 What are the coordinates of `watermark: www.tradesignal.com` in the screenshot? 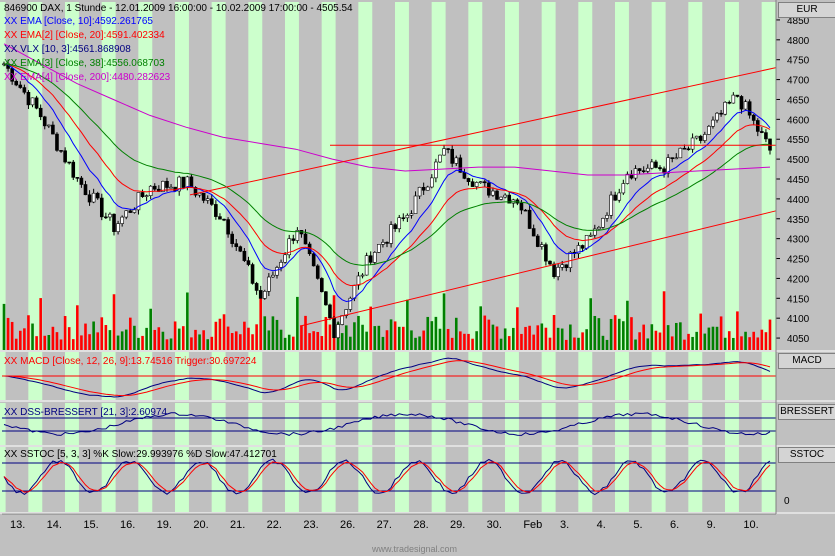 It's located at (415, 549).